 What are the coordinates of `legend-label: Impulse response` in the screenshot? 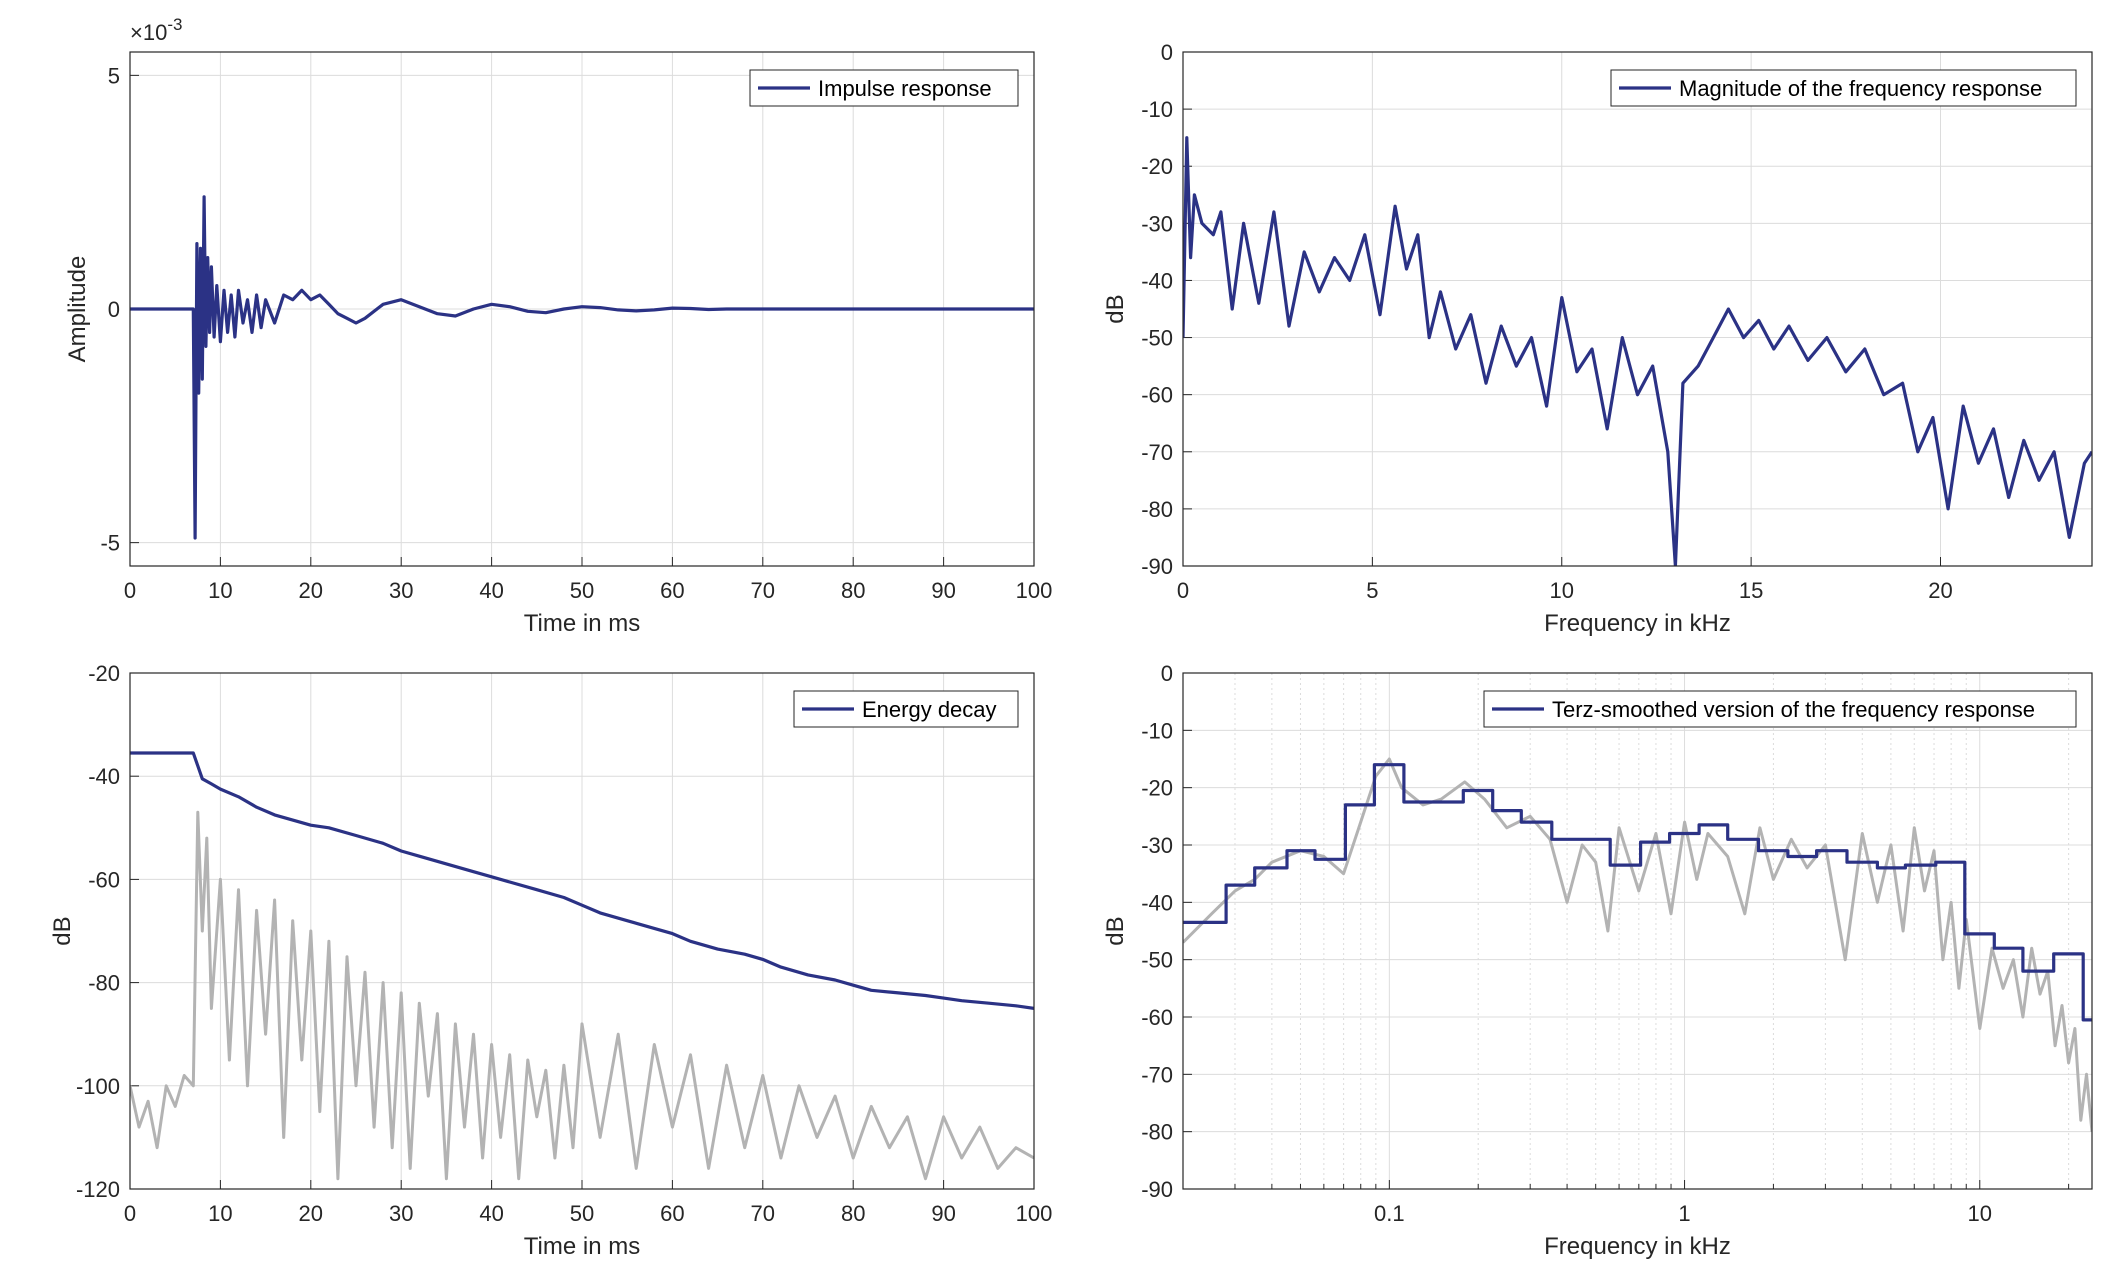 It's located at (905, 88).